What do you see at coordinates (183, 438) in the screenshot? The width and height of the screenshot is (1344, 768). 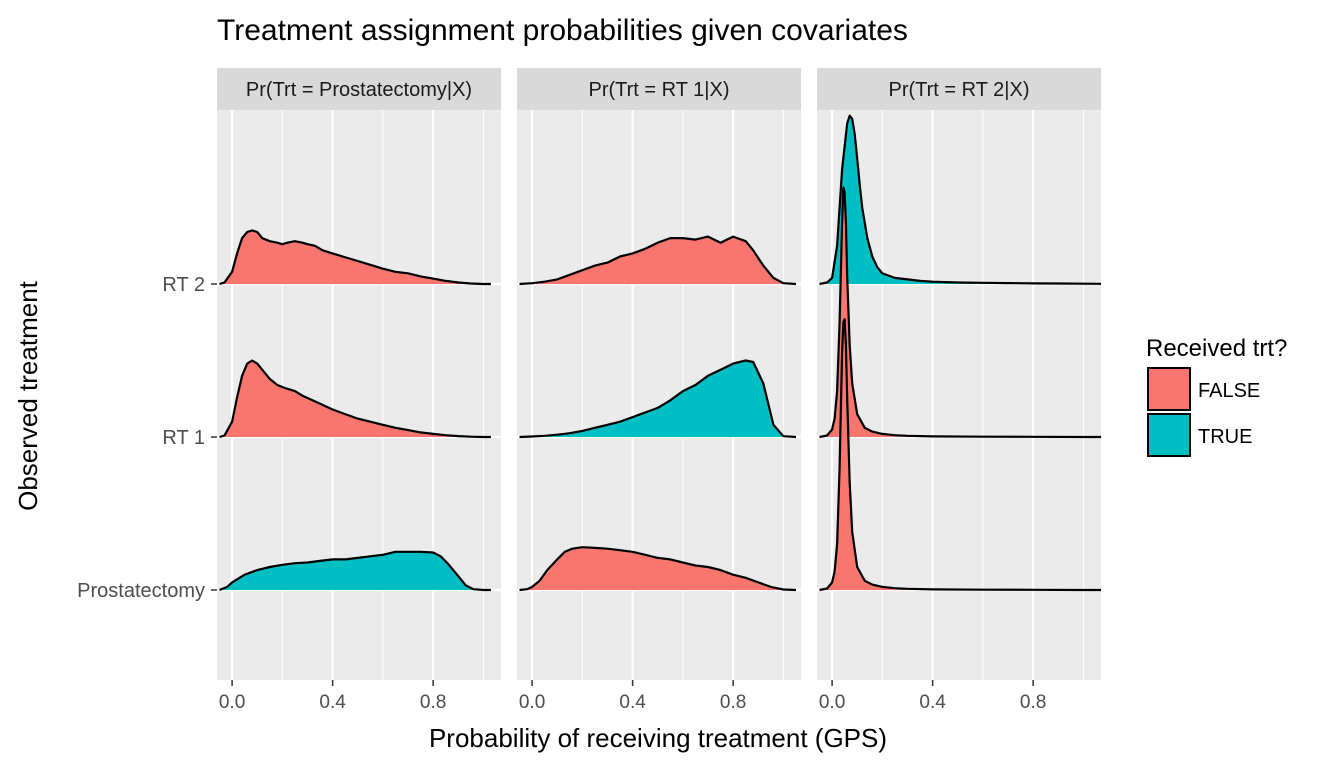 I see `y-tick-label: RT 1` at bounding box center [183, 438].